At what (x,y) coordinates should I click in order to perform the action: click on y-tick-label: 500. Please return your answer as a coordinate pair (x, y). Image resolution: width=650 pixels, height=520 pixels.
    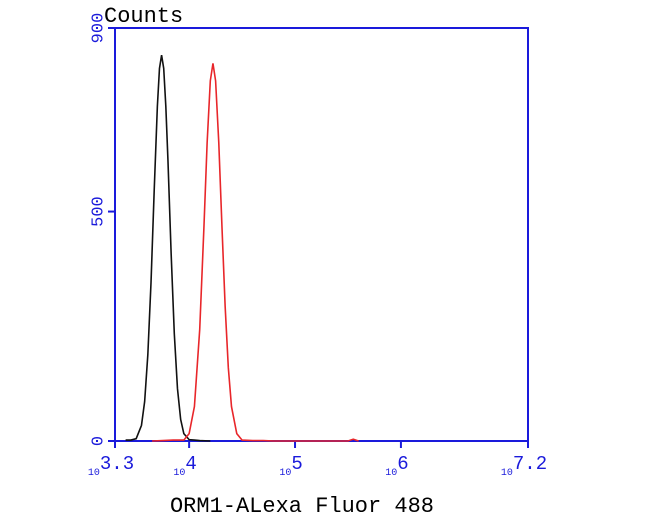
    Looking at the image, I should click on (98, 211).